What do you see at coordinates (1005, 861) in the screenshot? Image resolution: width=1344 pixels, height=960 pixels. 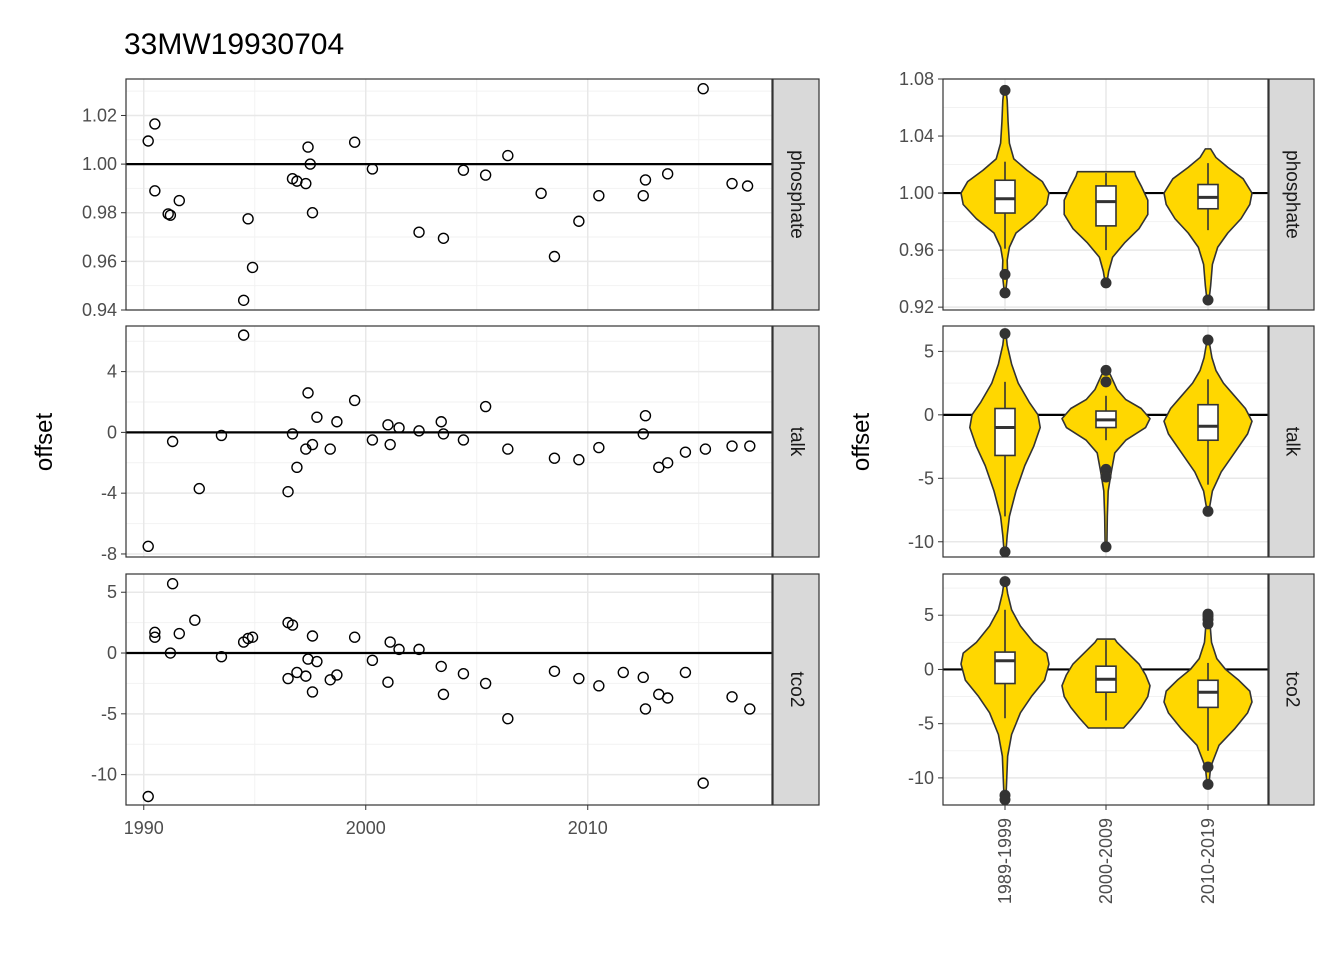 I see `x-tick-label: 1989-1999` at bounding box center [1005, 861].